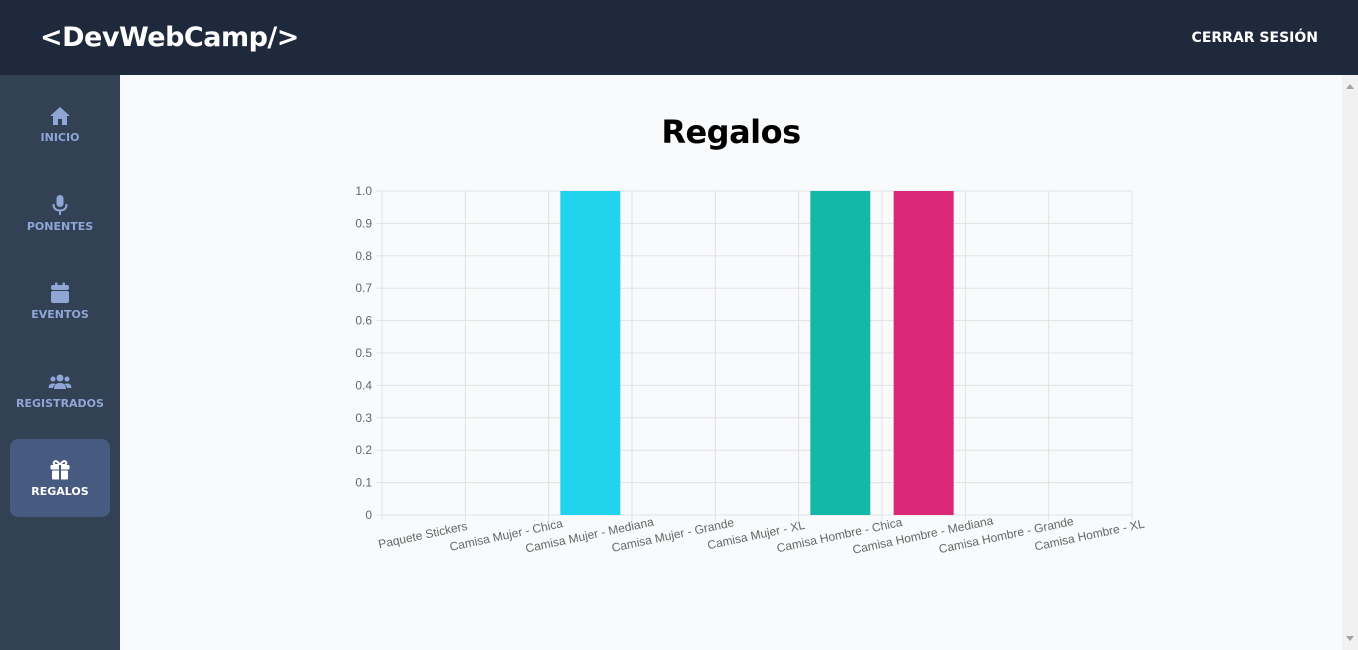 This screenshot has width=1358, height=650. What do you see at coordinates (363, 256) in the screenshot?
I see `y-tick-label: 0.8` at bounding box center [363, 256].